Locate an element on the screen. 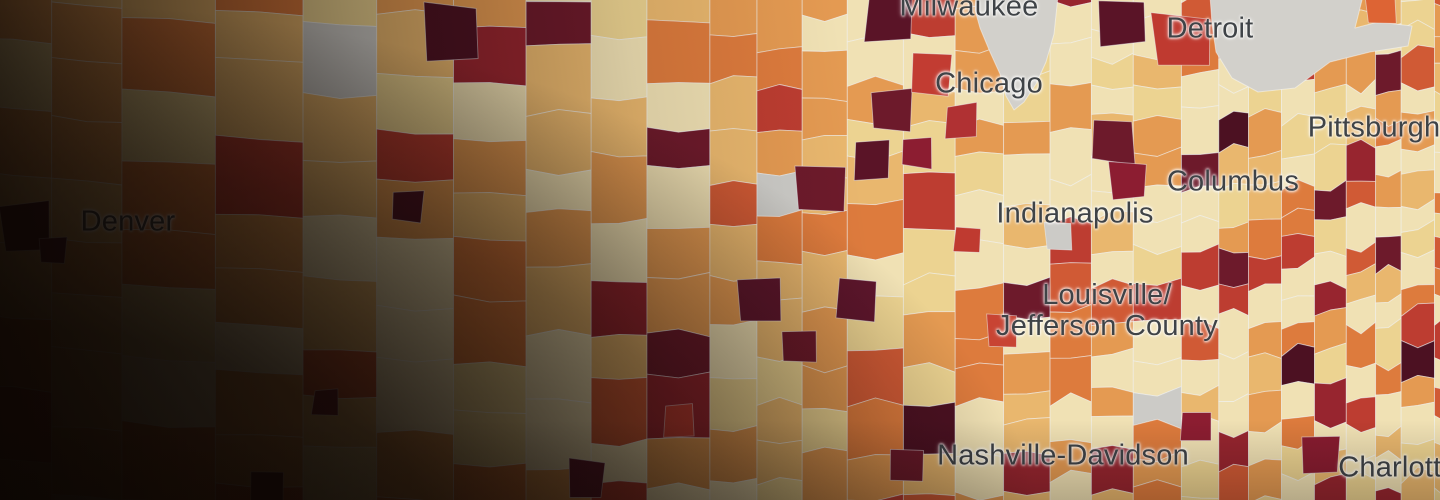  city-label-columbus: Columbus is located at coordinates (1233, 181).